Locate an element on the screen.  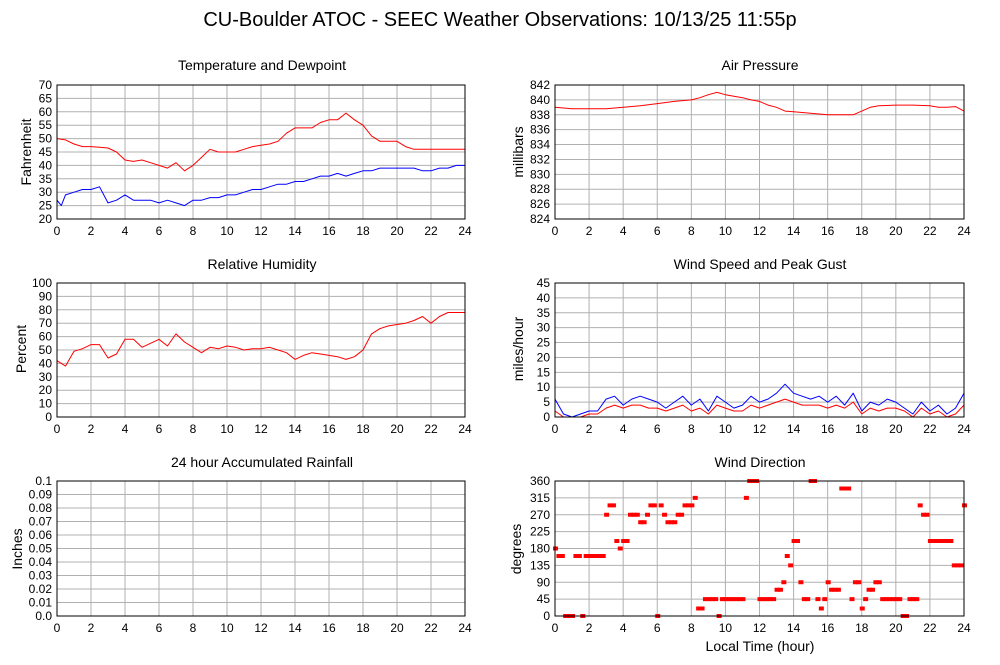
y-tick-label: 0.03 is located at coordinates (41, 576).